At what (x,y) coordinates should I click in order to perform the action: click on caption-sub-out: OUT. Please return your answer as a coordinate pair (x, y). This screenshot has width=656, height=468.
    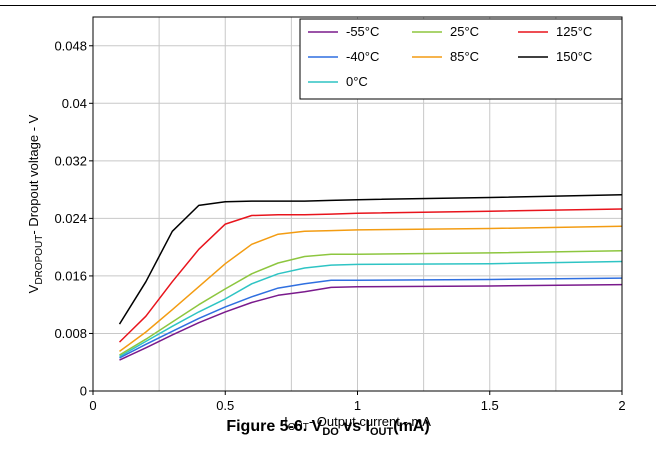
    Looking at the image, I should click on (382, 432).